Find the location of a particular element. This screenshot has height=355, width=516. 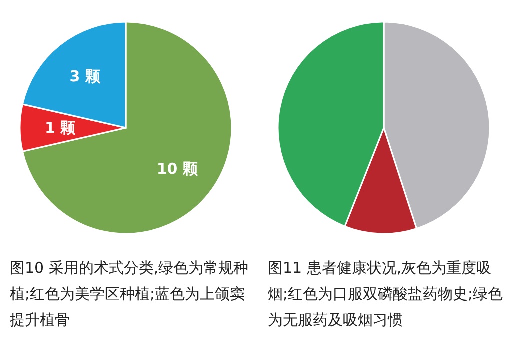

slice-label: 3 颗 is located at coordinates (86, 77).